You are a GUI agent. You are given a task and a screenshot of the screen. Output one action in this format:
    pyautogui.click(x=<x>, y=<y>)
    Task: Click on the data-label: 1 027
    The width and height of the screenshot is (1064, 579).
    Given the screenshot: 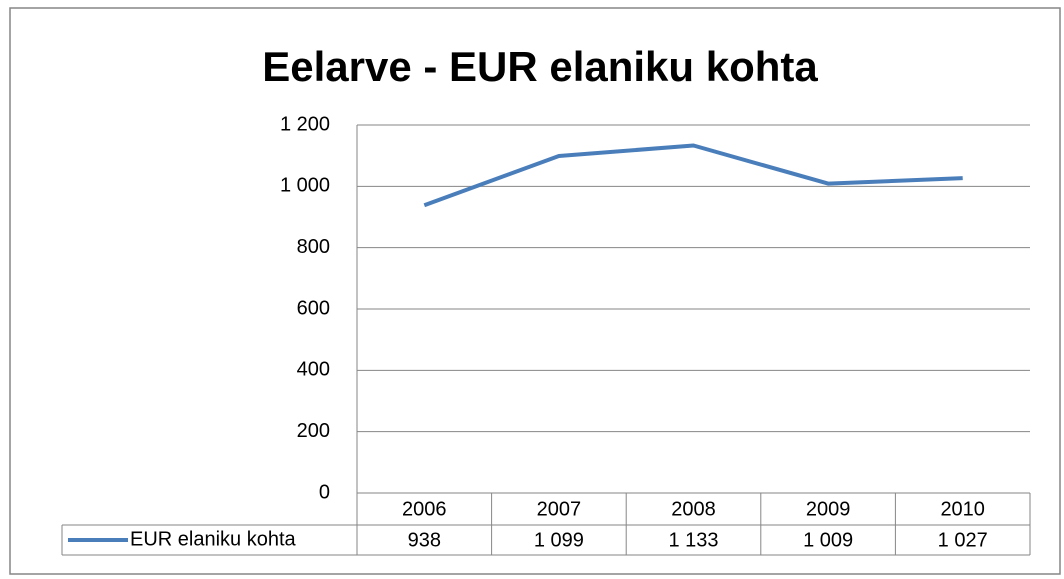 What is the action you would take?
    pyautogui.click(x=963, y=540)
    